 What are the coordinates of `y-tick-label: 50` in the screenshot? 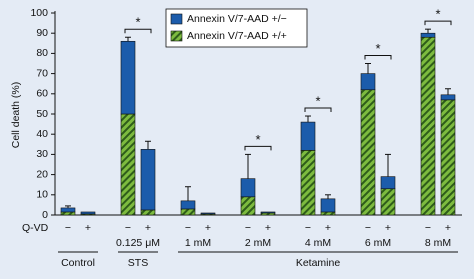 It's located at (42, 114).